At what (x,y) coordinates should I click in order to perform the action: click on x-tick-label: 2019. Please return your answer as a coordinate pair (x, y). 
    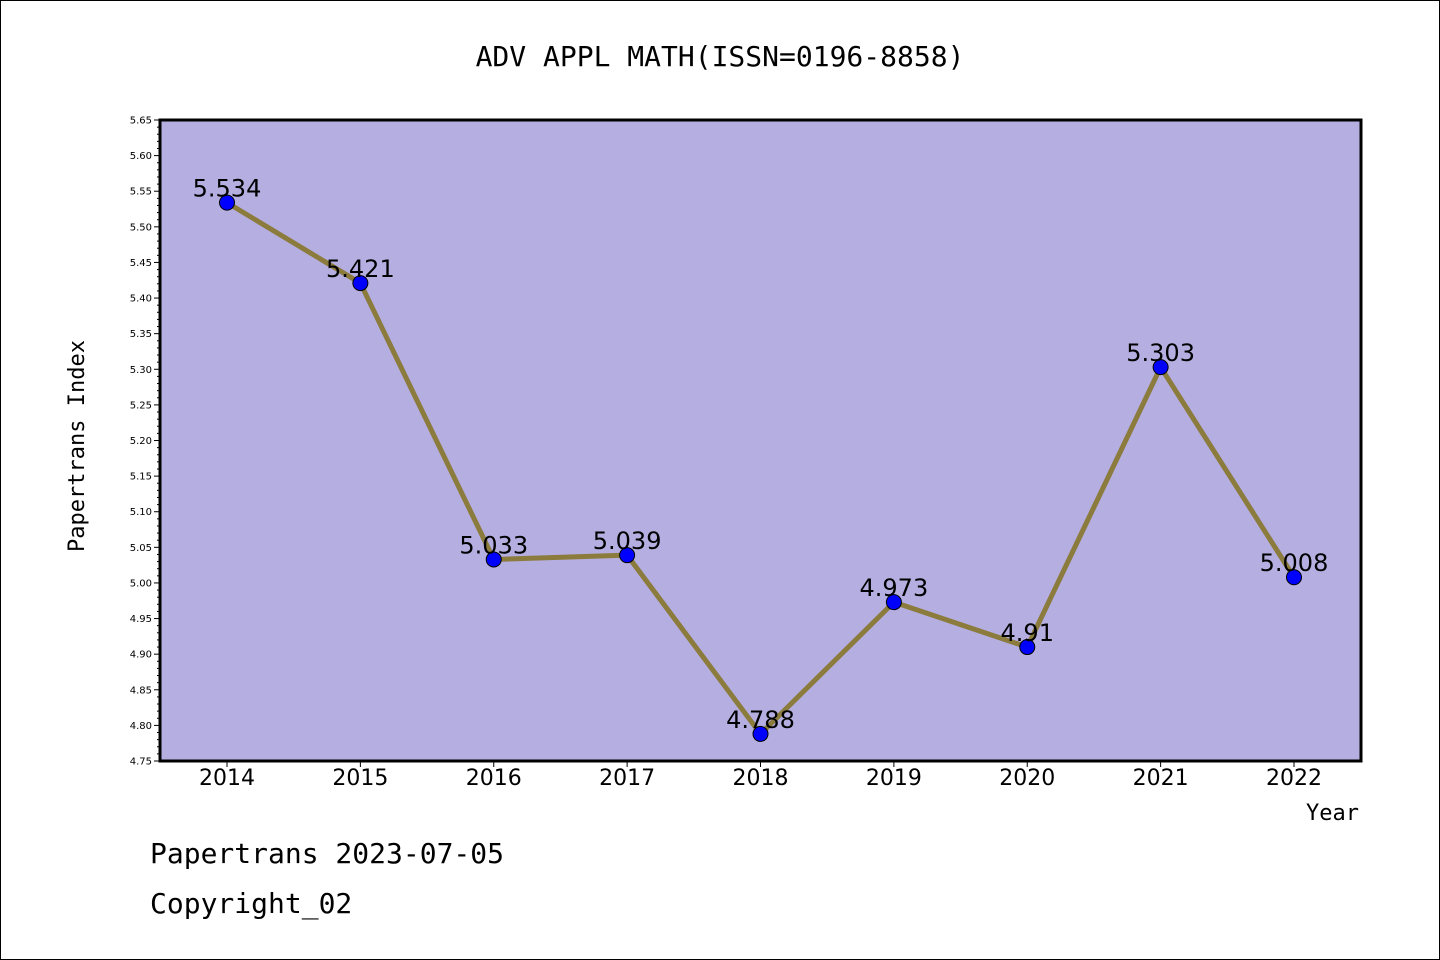
    Looking at the image, I should click on (894, 778).